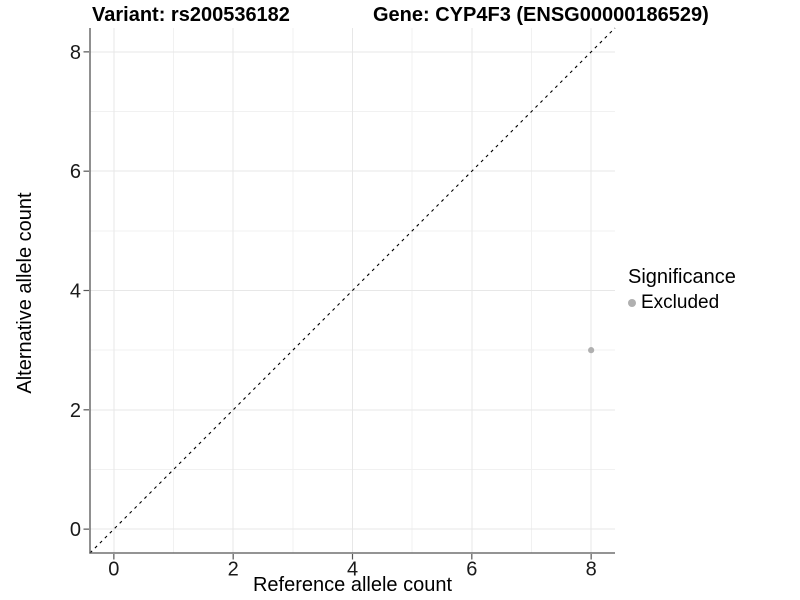  Describe the element at coordinates (471, 570) in the screenshot. I see `x-tick-label: 6` at that location.